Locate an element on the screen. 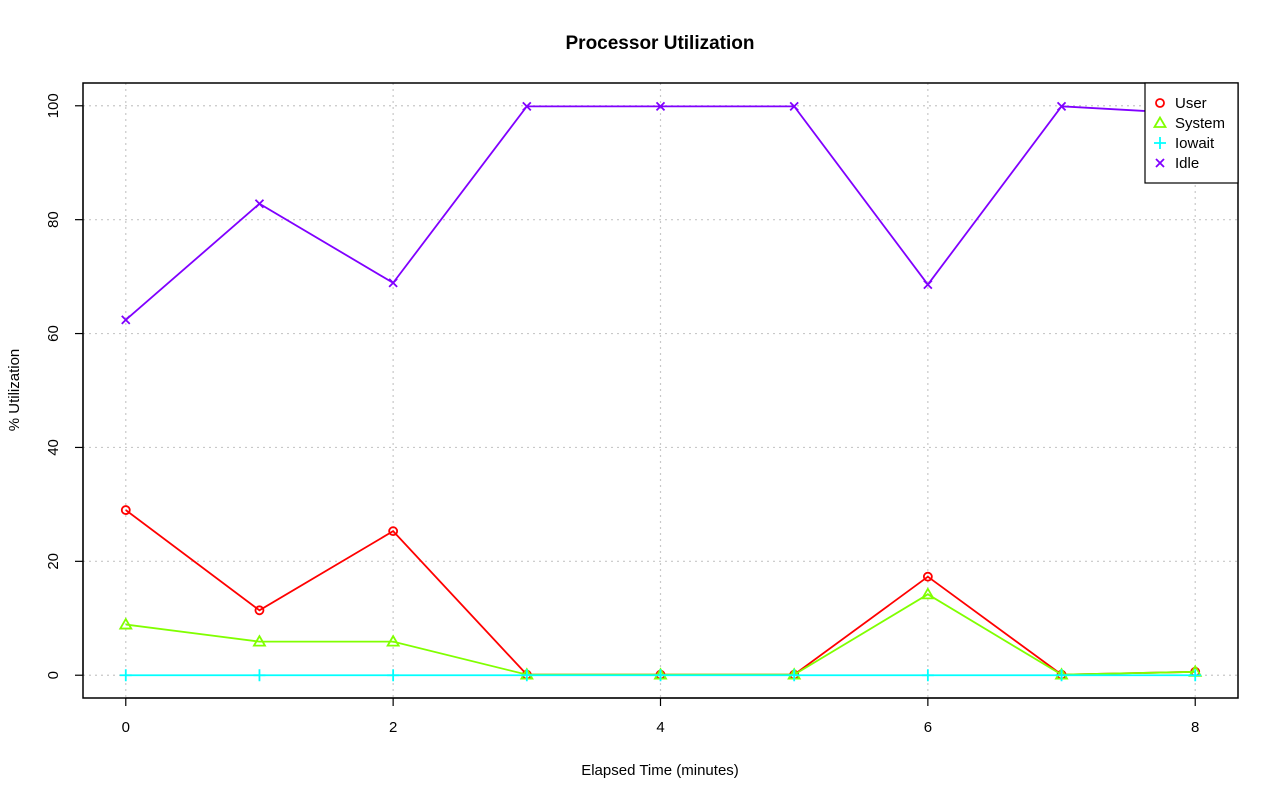 This screenshot has height=801, width=1280. y-tick-label-0: 0 is located at coordinates (53, 675).